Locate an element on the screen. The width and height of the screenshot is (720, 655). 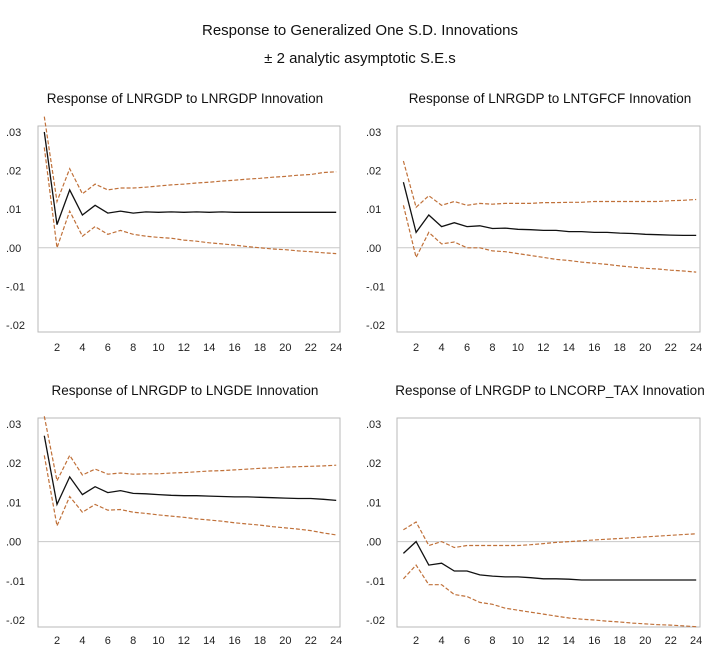
panel-title: Response of LNRGDP to LNTGFCF Innovation is located at coordinates (550, 98).